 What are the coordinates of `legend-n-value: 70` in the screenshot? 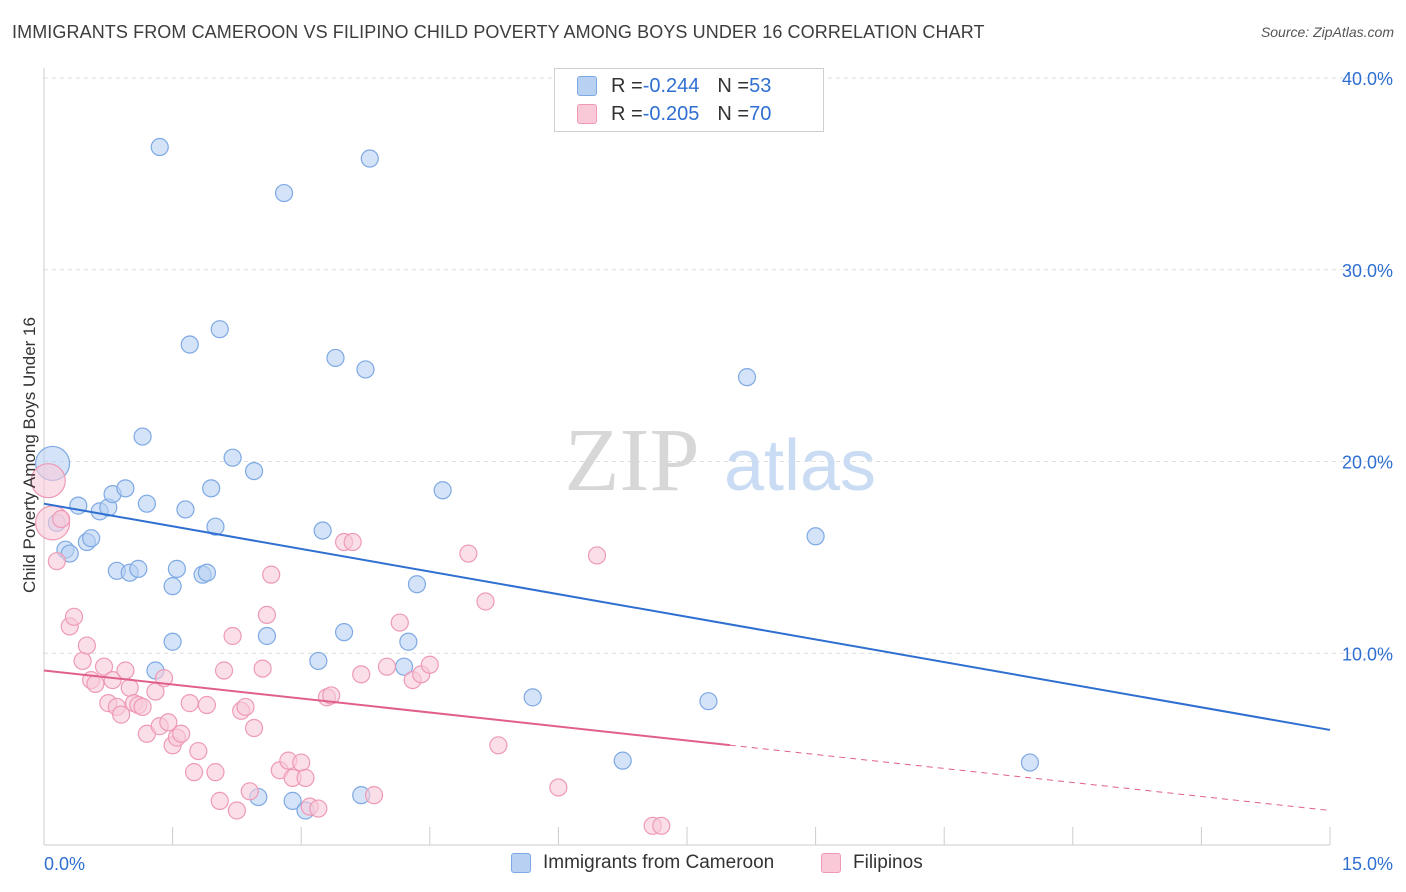 It's located at (760, 113).